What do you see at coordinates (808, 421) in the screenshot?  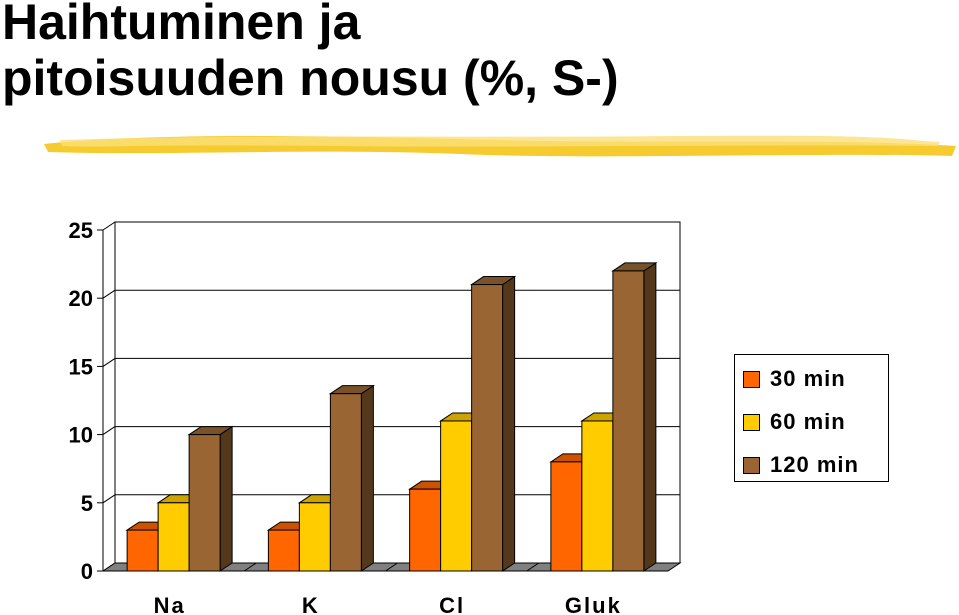 I see `legend-label-60min: 60 min` at bounding box center [808, 421].